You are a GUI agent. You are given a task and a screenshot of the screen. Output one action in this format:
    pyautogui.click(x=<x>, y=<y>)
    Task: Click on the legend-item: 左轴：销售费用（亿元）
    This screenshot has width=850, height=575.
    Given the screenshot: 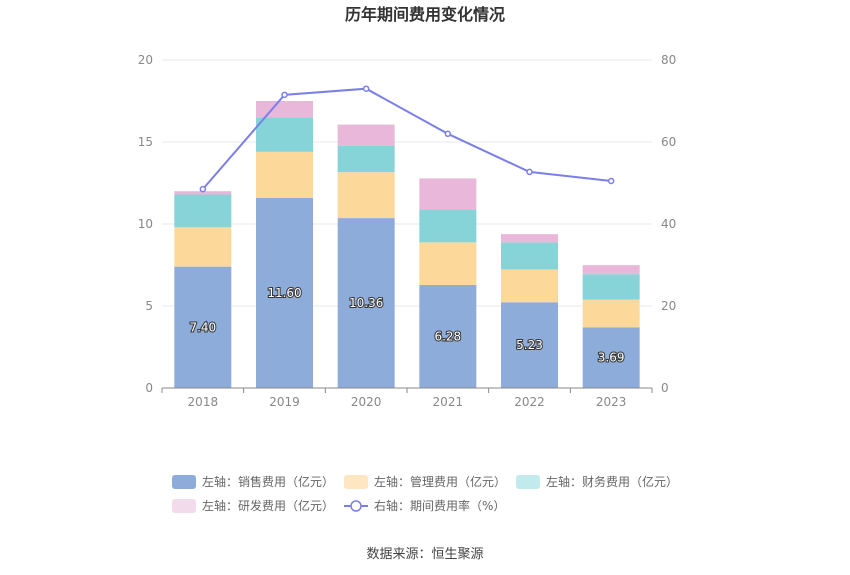 What is the action you would take?
    pyautogui.click(x=253, y=481)
    